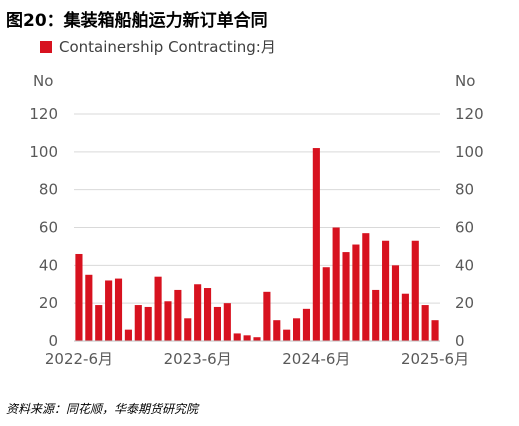 The image size is (519, 426). Describe the element at coordinates (79, 359) in the screenshot. I see `x-tick-label: 2022-6月` at that location.